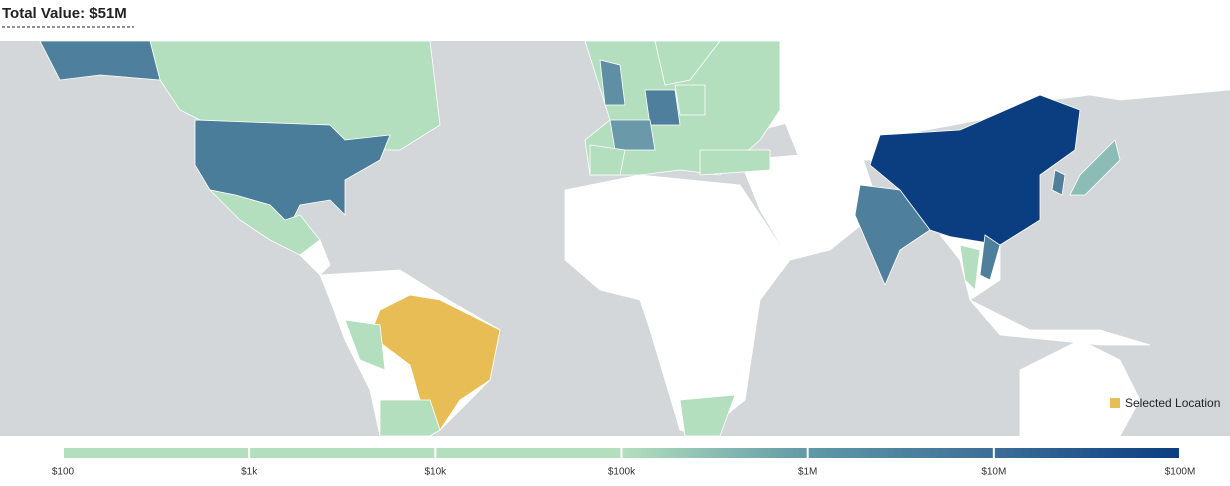 The width and height of the screenshot is (1230, 486). Describe the element at coordinates (410, 418) in the screenshot. I see `argentina` at that location.